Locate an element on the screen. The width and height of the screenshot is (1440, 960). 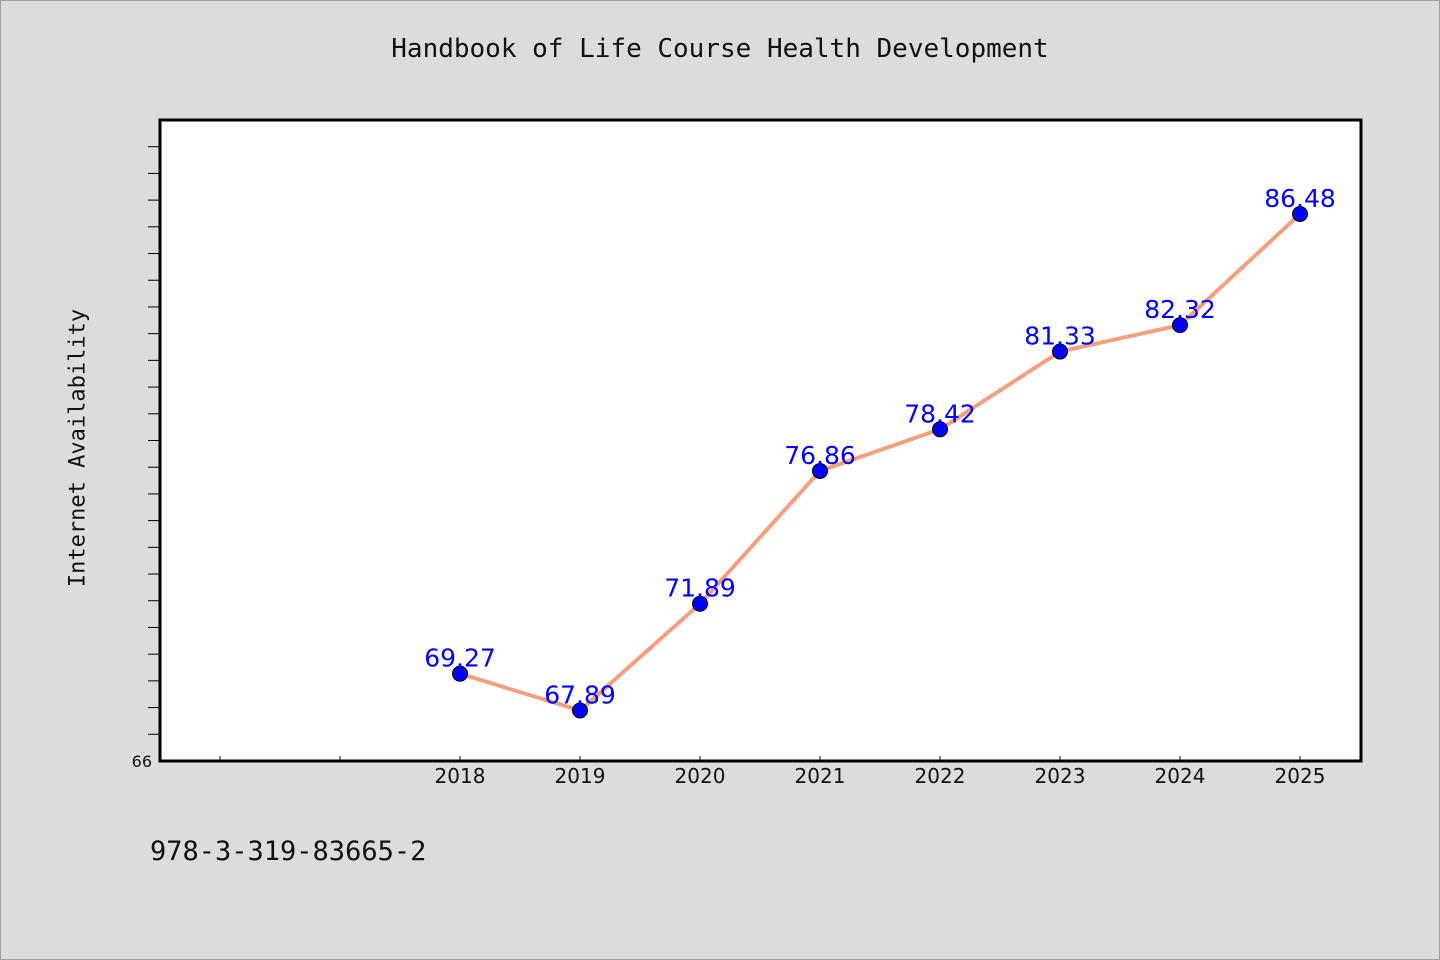
x-tick-label: 2023 is located at coordinates (1060, 776).